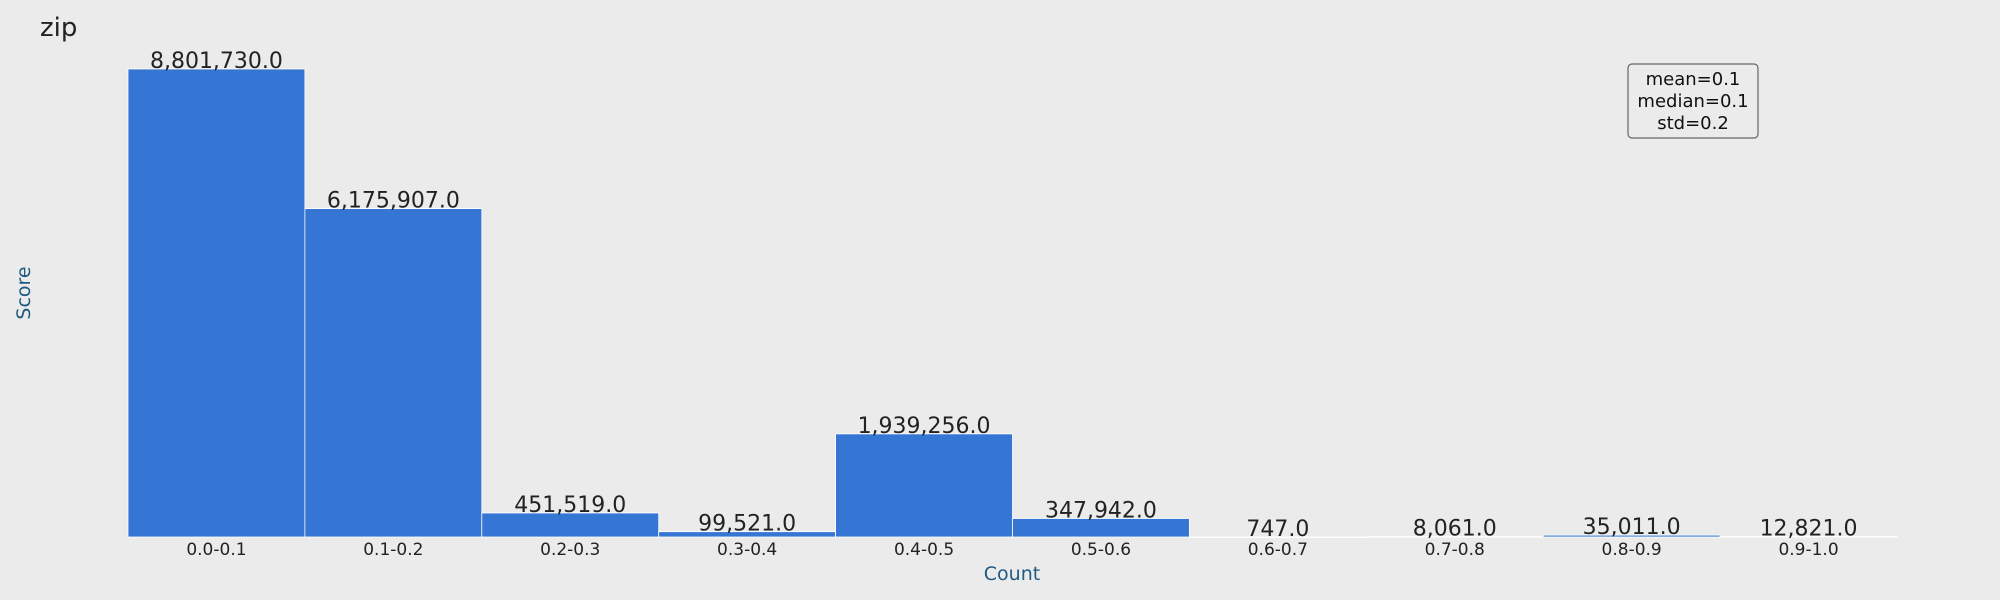 This screenshot has height=600, width=2000. Describe the element at coordinates (747, 524) in the screenshot. I see `bar-value-label-0.3-0.4: 99,521.0` at that location.